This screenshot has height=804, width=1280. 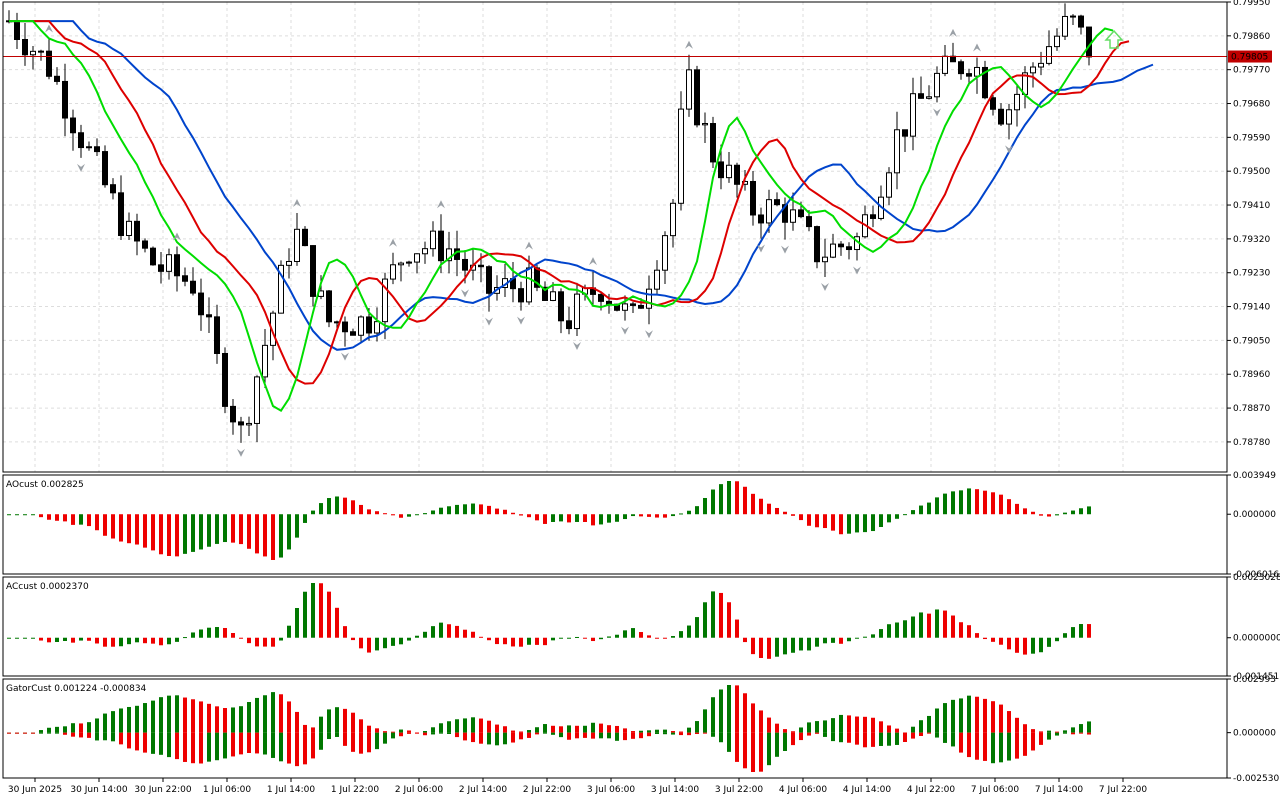 What do you see at coordinates (611, 790) in the screenshot?
I see `time-tick-label: 3 Jul 06:00` at bounding box center [611, 790].